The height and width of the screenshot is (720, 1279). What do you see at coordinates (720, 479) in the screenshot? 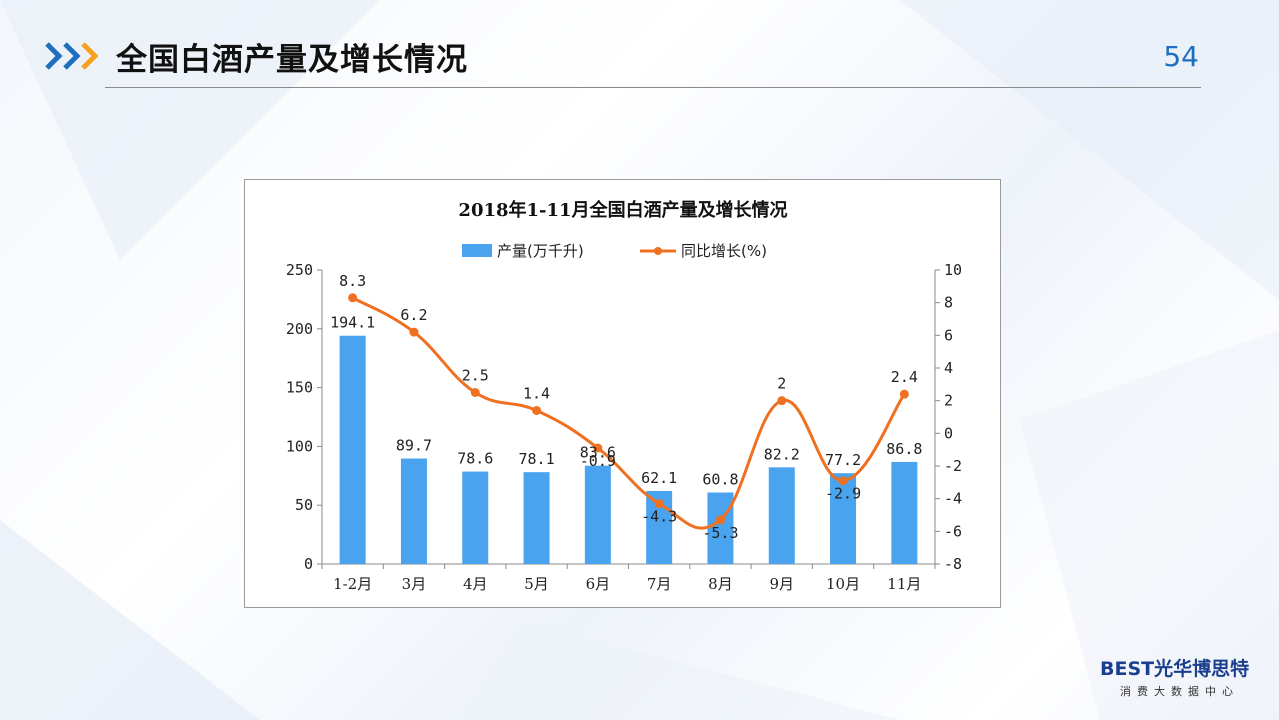
I see `bar-value-label: 60.8` at bounding box center [720, 479].